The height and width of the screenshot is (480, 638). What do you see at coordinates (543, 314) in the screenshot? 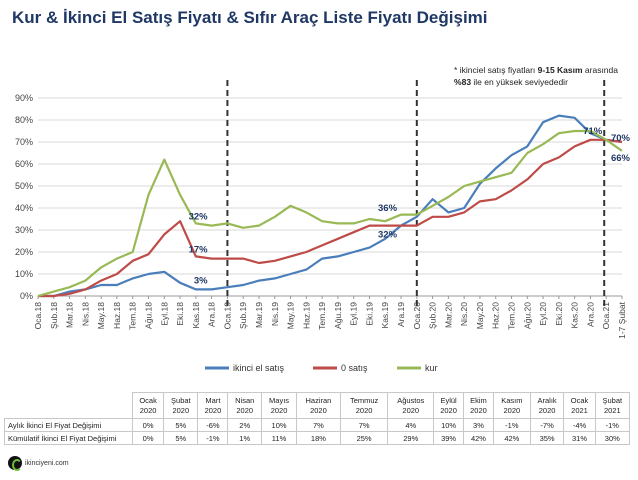
I see `x-tick-label: Eyl.20` at bounding box center [543, 314].